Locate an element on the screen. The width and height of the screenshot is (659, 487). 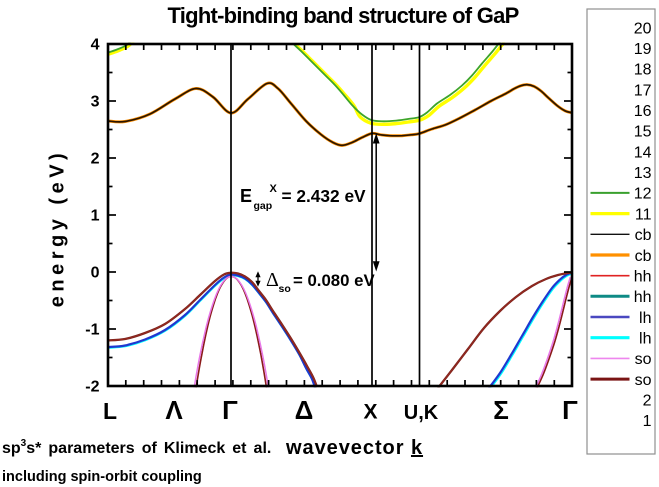
svg-text: 0 is located at coordinates (95, 273).